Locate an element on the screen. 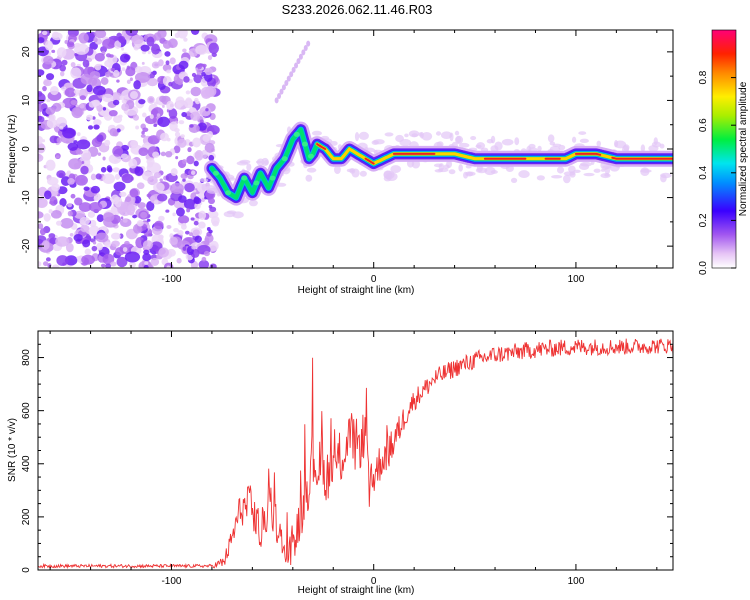  figure-title: S233.2026.062.11.46.R03 is located at coordinates (357, 9).